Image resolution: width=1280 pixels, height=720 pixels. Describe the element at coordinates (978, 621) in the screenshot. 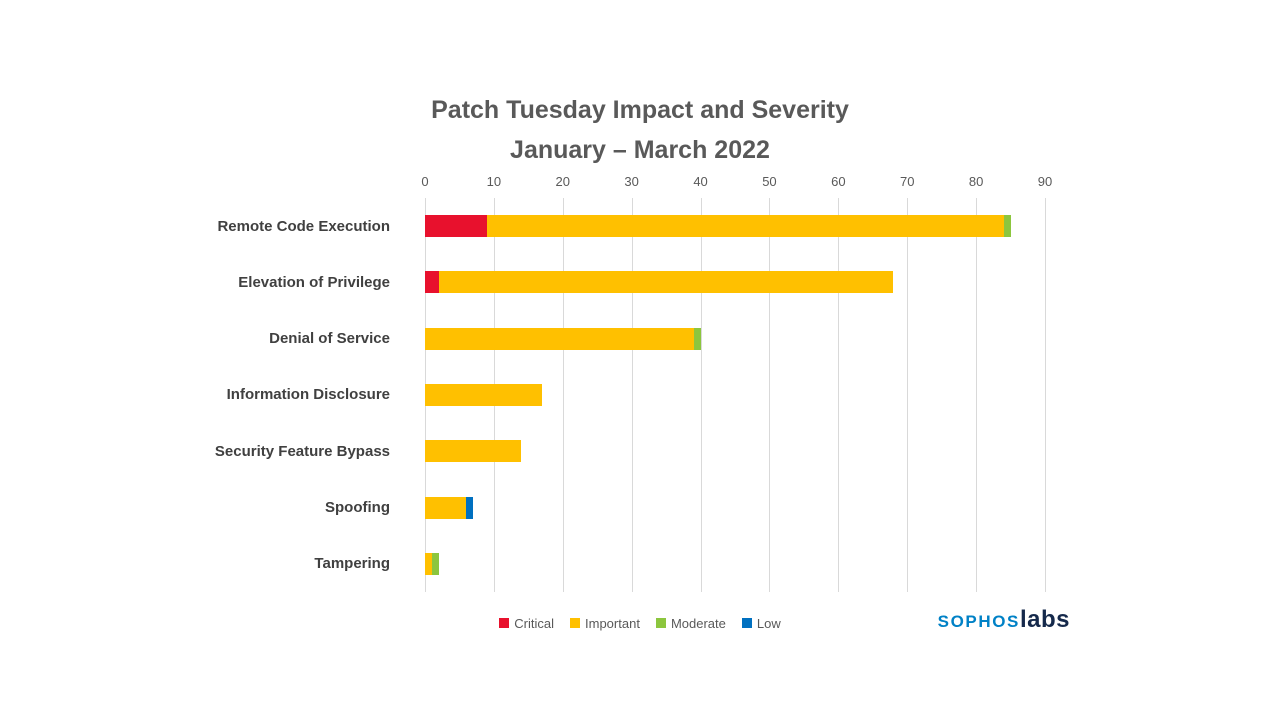

I see `logo-text-sophos: SOPHOS` at that location.